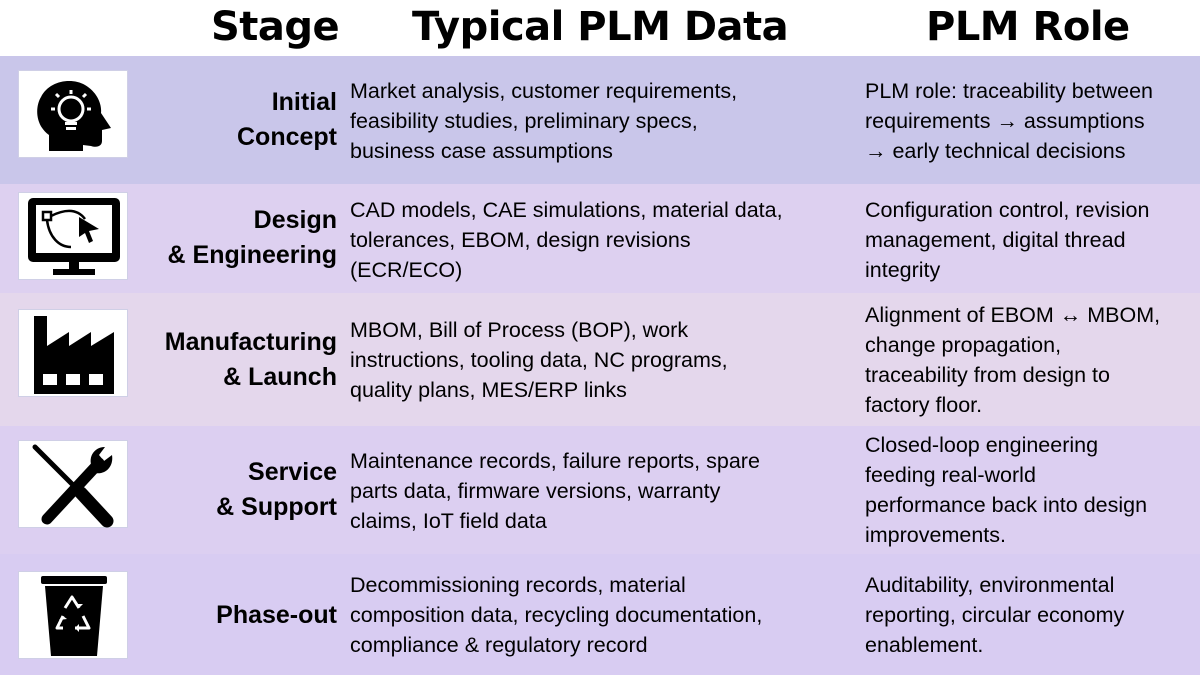  What do you see at coordinates (73, 114) in the screenshot?
I see `idea-head-icon` at bounding box center [73, 114].